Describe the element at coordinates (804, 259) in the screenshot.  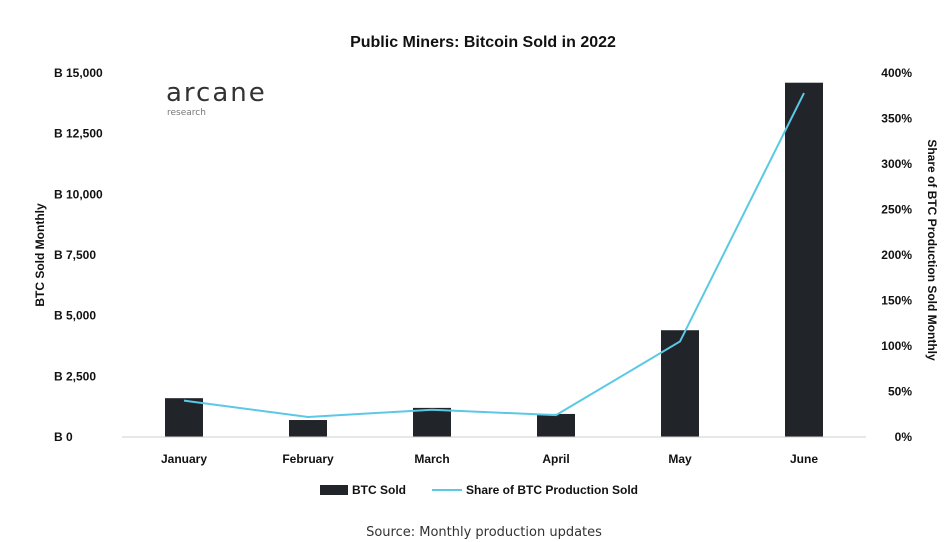
I see `bar-june` at that location.